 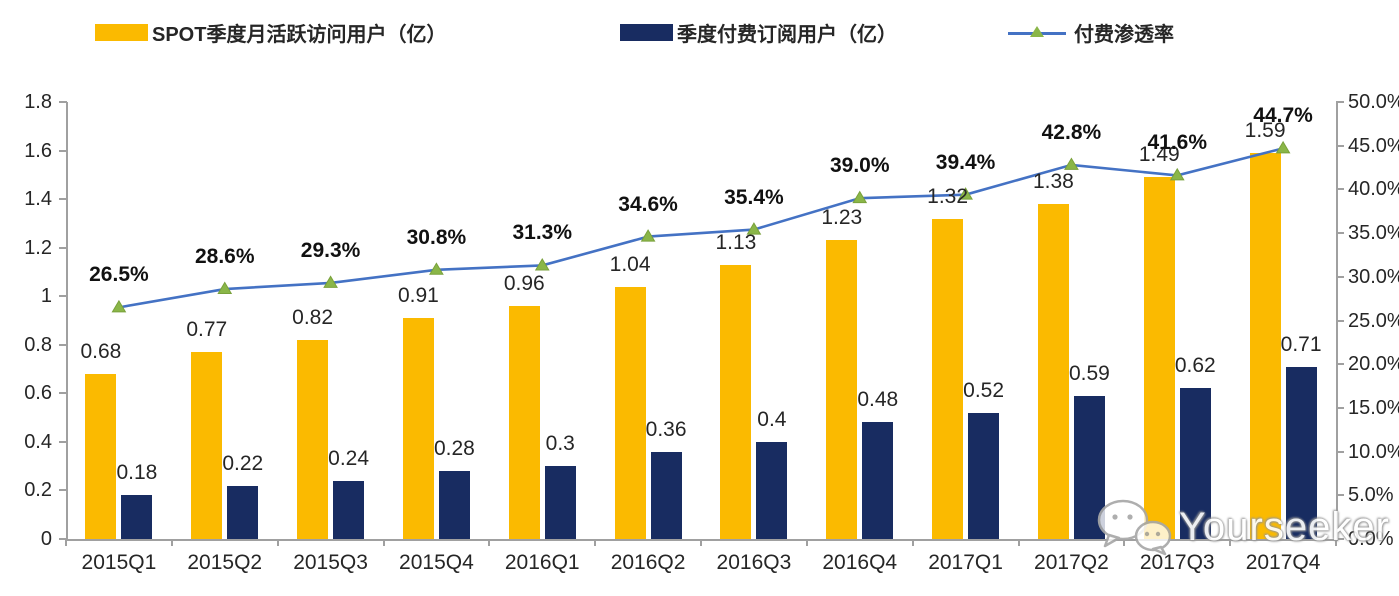 I want to click on watermark: Yourseeker, so click(x=1242, y=527).